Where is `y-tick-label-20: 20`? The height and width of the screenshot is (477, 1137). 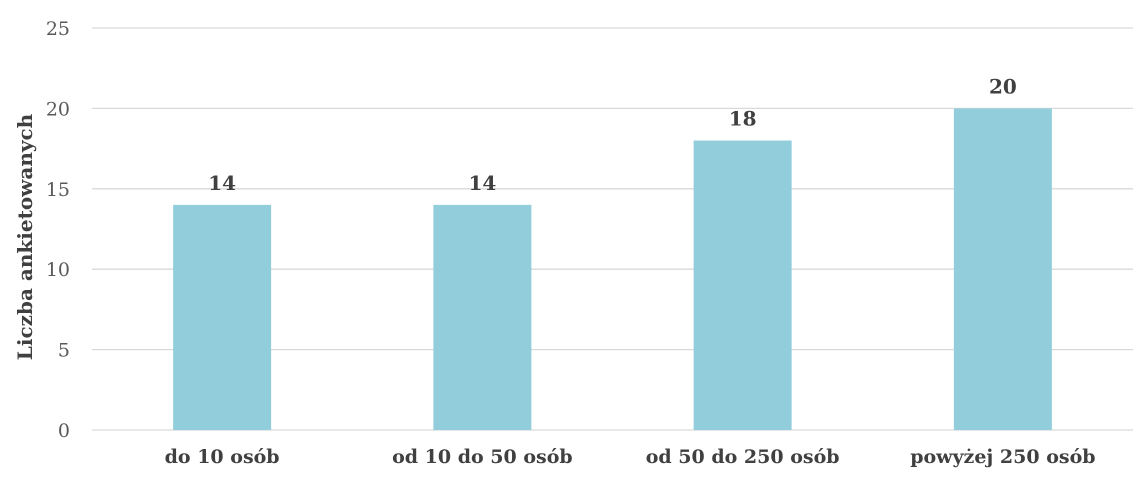 y-tick-label-20: 20 is located at coordinates (58, 109).